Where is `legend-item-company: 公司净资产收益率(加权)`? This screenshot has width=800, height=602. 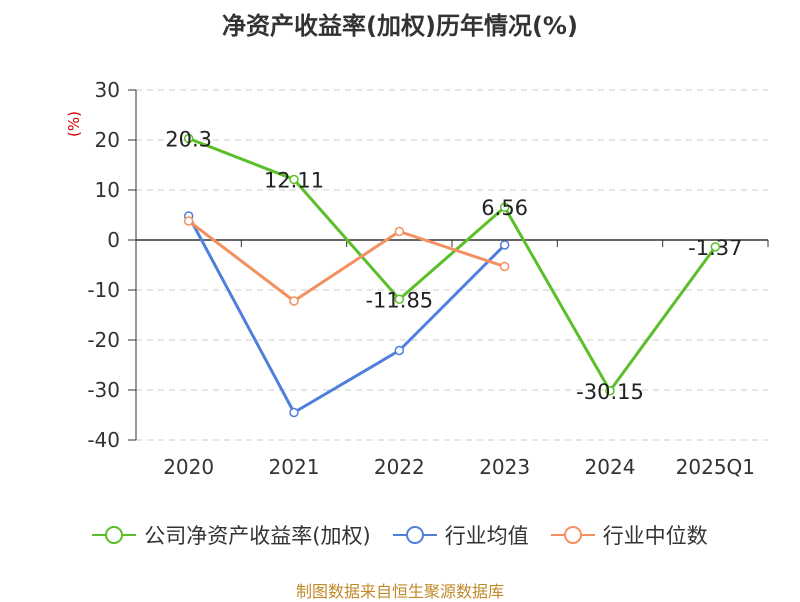
legend-item-company: 公司净资产收益率(加权) is located at coordinates (231, 535).